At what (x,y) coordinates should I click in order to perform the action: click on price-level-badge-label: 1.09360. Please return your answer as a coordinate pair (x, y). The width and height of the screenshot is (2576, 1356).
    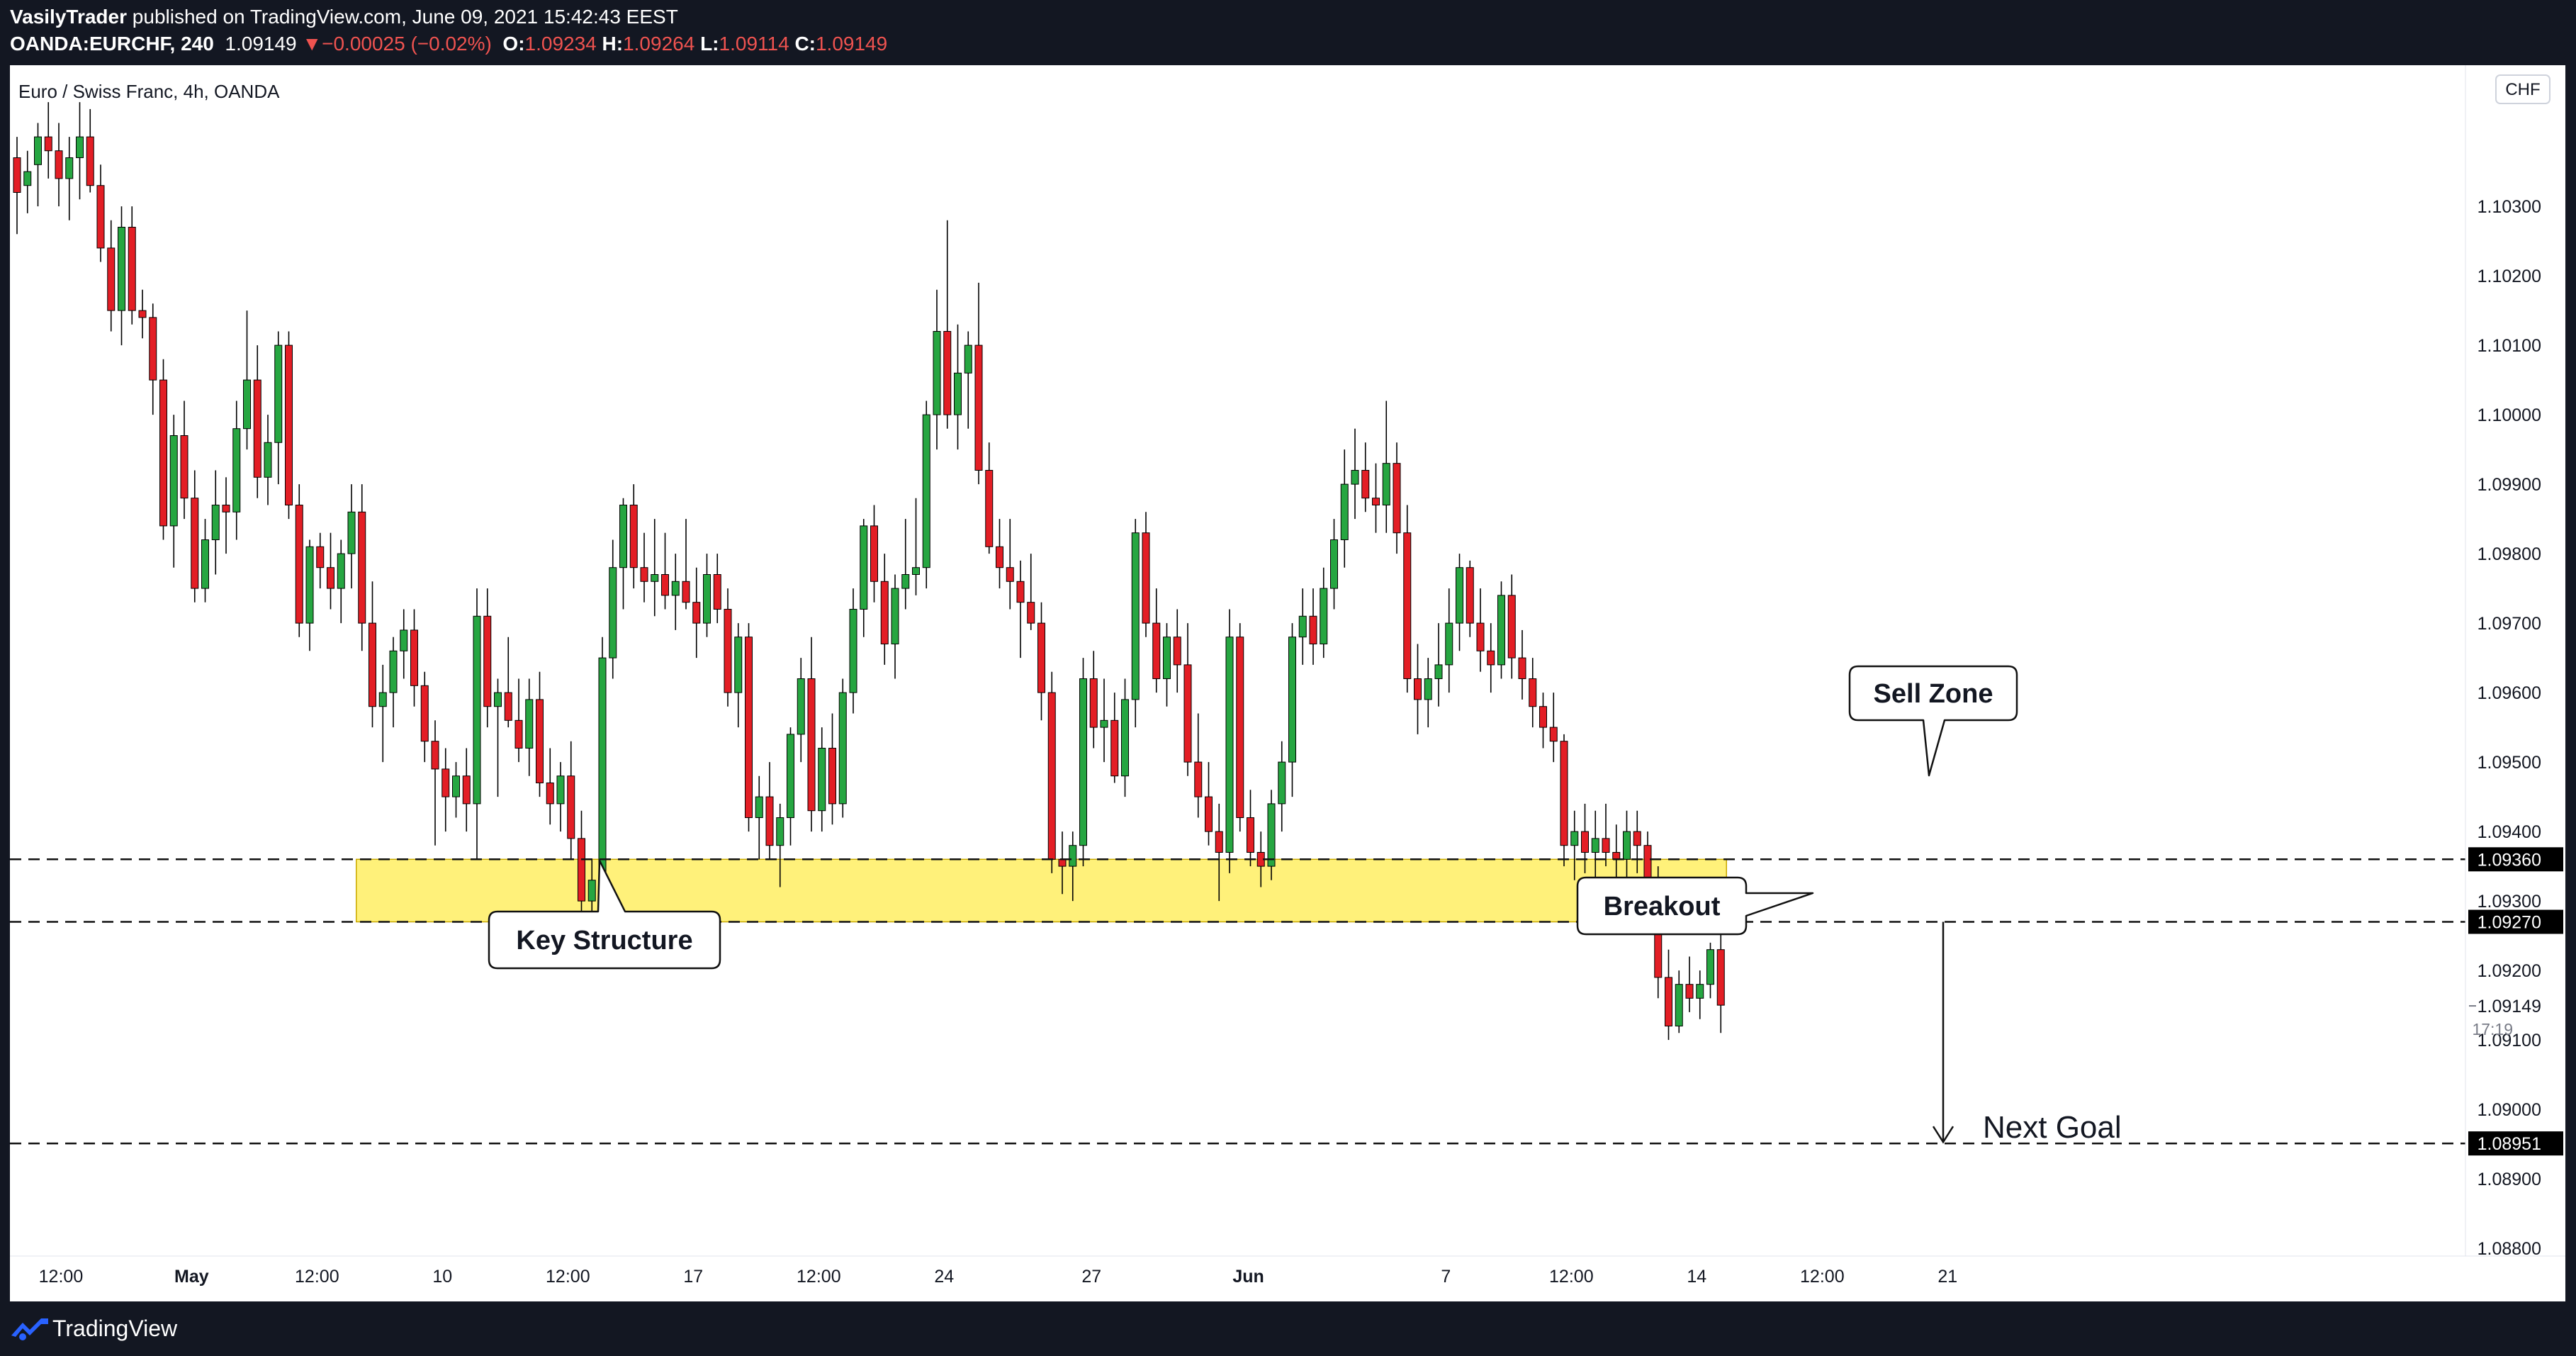
    Looking at the image, I should click on (2509, 860).